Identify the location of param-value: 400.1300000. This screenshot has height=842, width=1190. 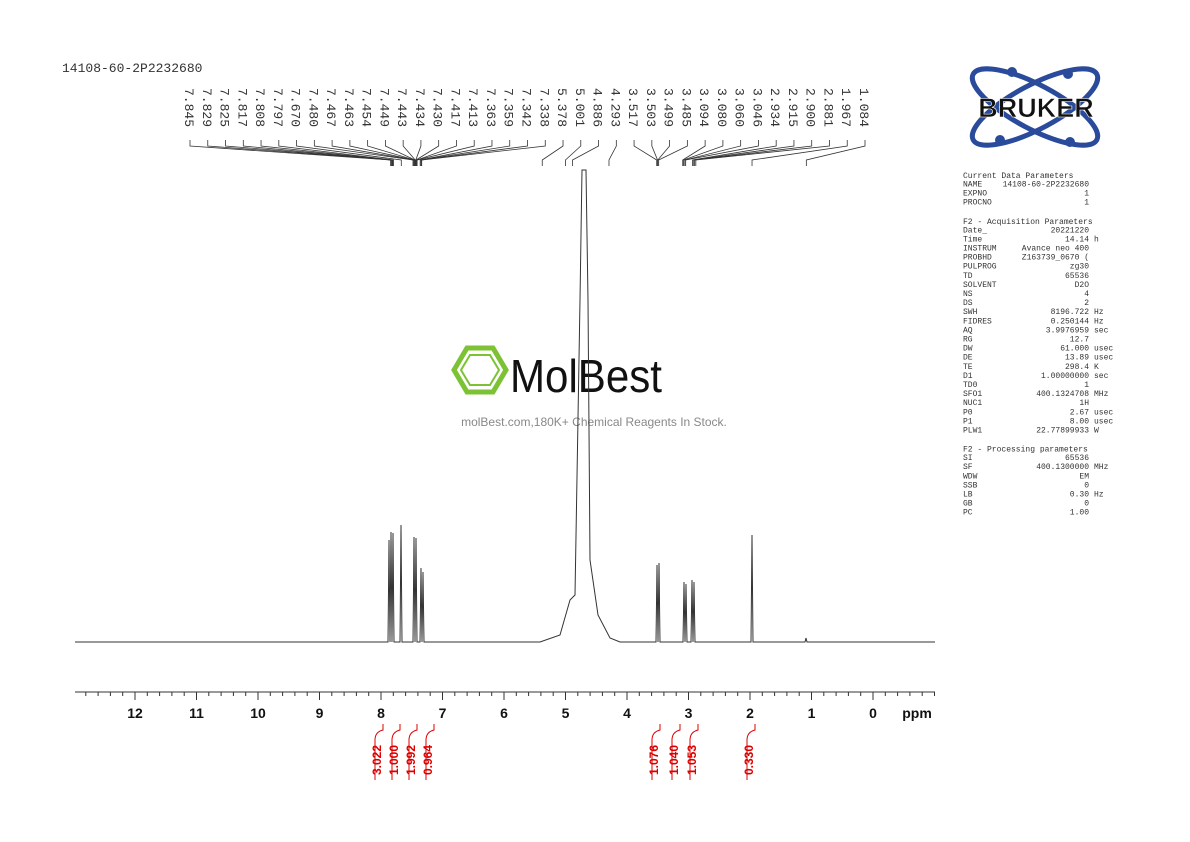
(1062, 467).